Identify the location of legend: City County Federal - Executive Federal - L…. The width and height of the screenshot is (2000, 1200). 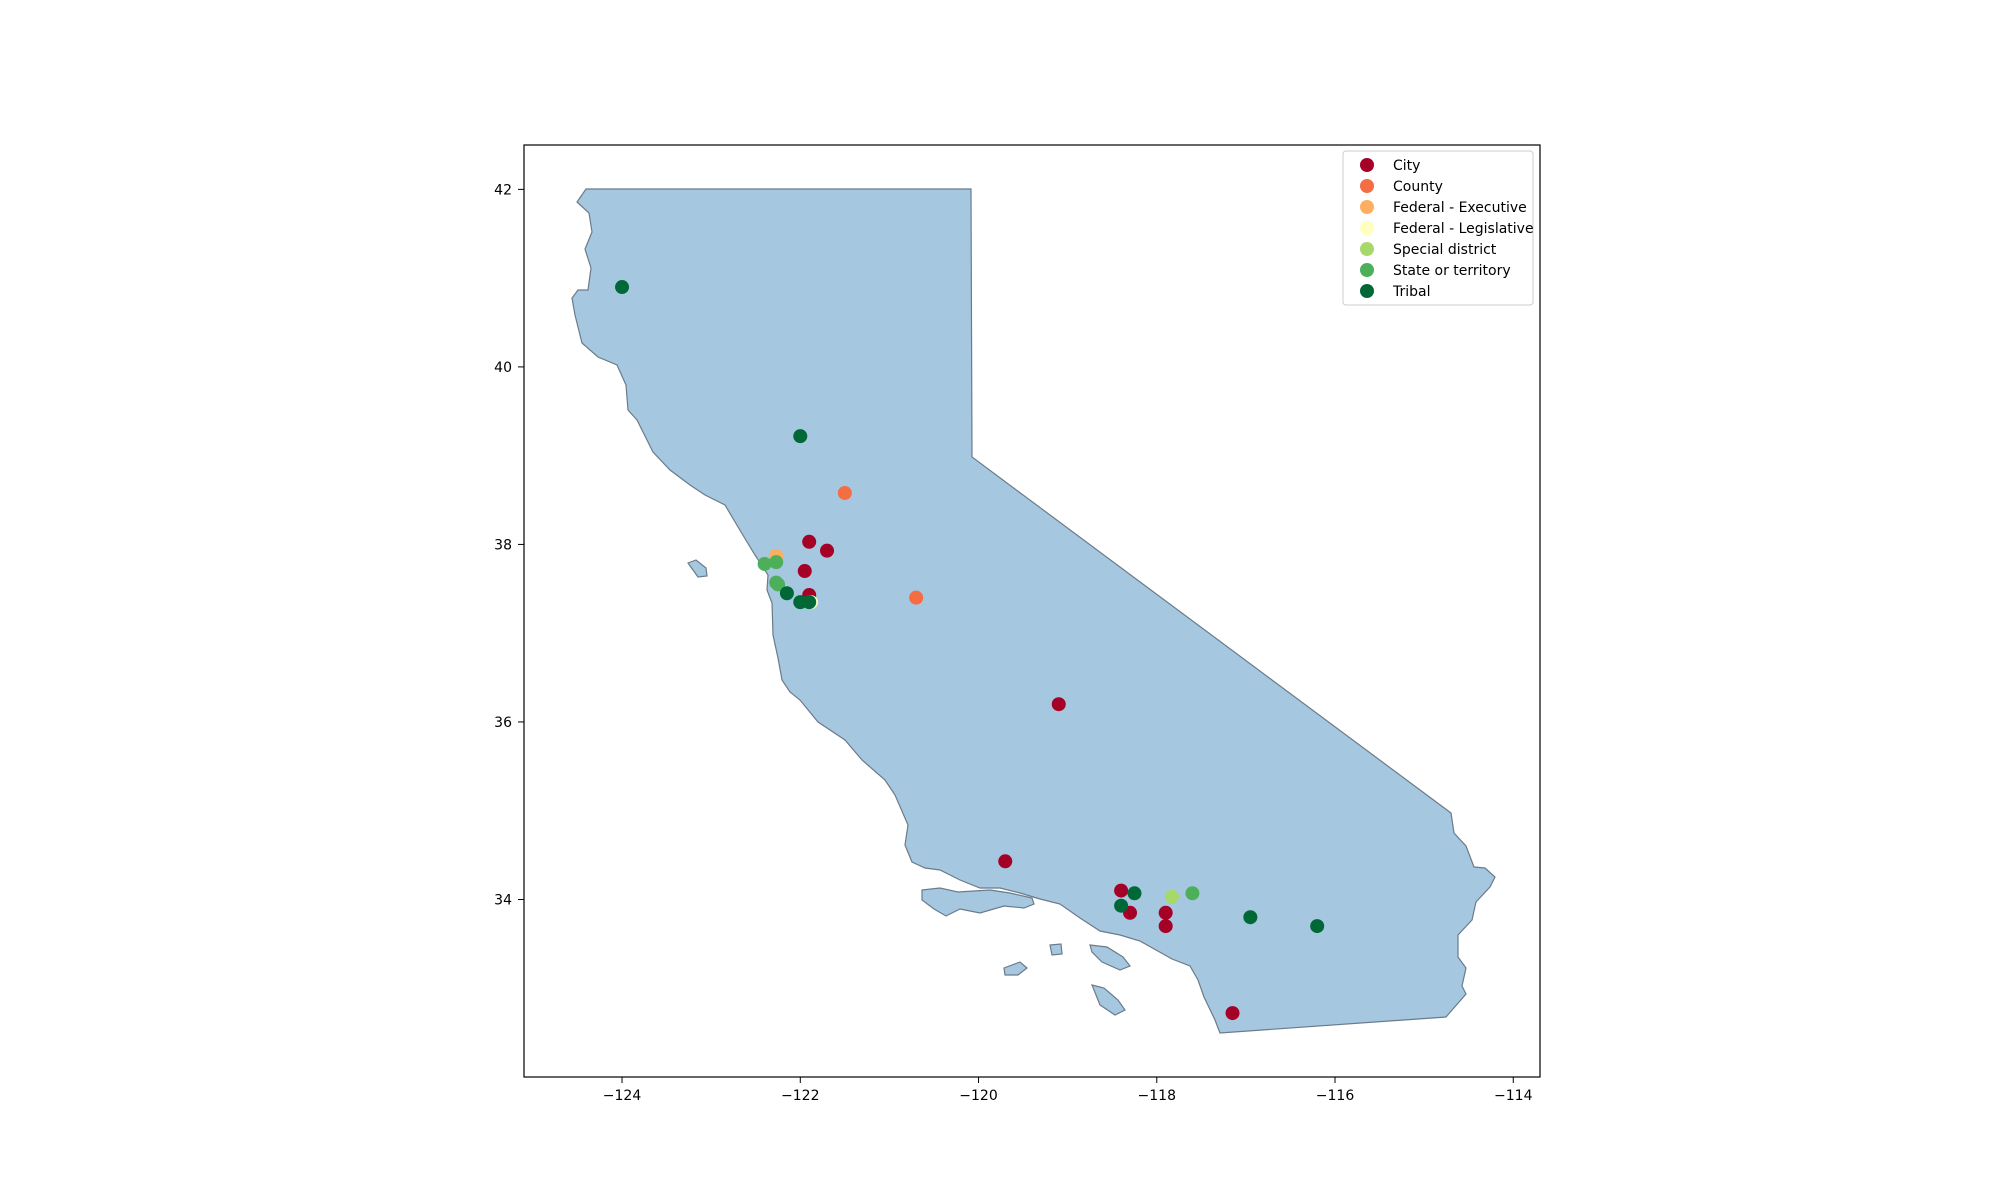
(1438, 228).